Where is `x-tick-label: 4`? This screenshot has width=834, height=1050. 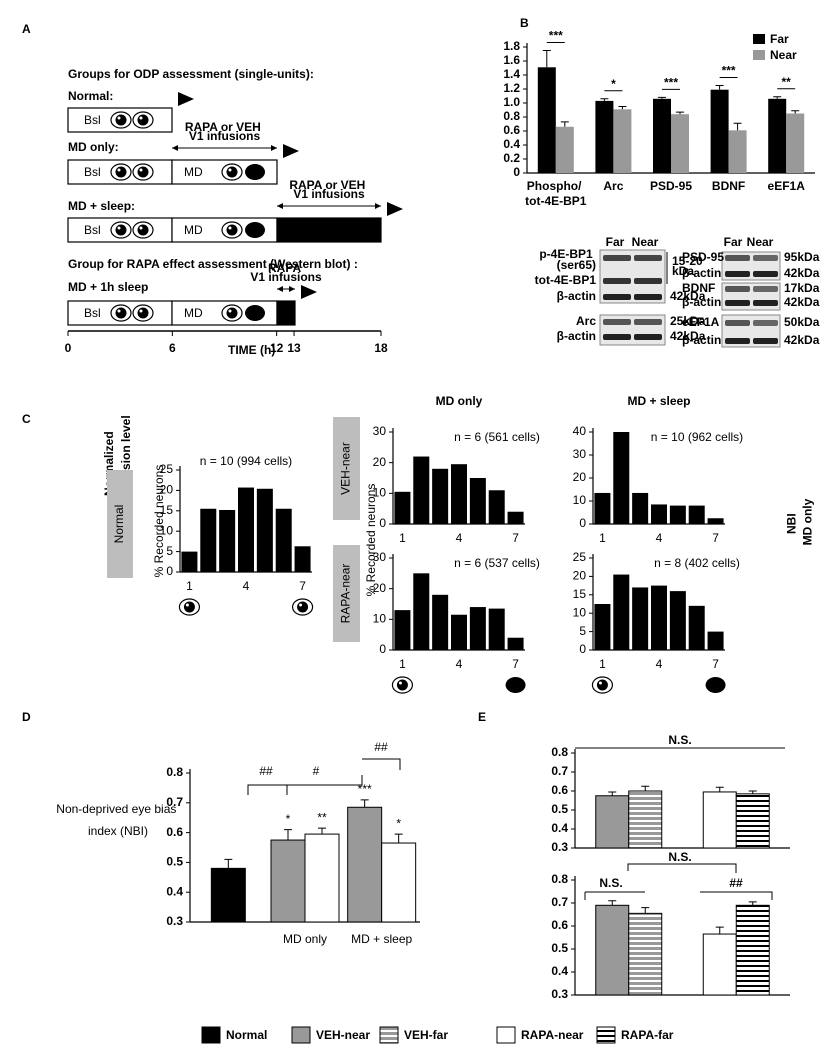
x-tick-label: 4 is located at coordinates (459, 664).